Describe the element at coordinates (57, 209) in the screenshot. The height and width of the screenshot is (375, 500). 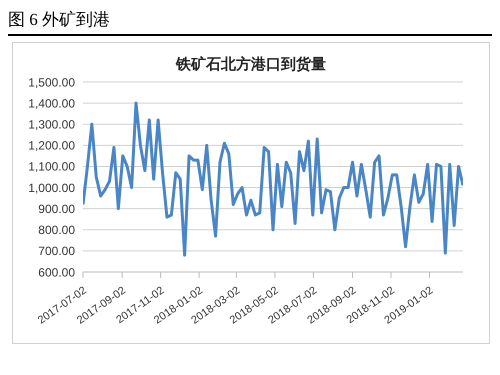
I see `y-tick-label: 900.00` at that location.